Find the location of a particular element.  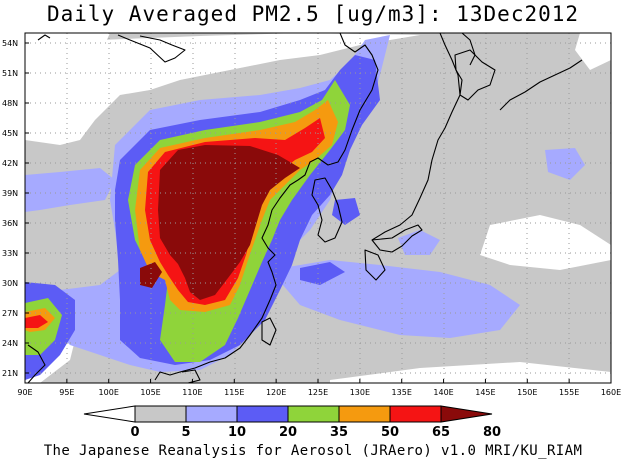

field-level-80-south is located at coordinates (151, 275).